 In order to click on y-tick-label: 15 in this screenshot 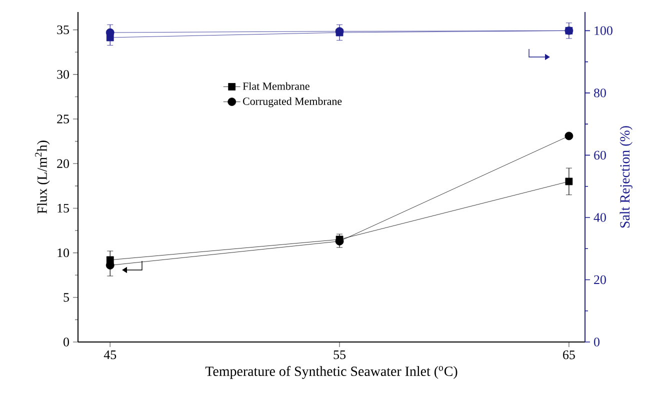, I will do `click(63, 208)`.